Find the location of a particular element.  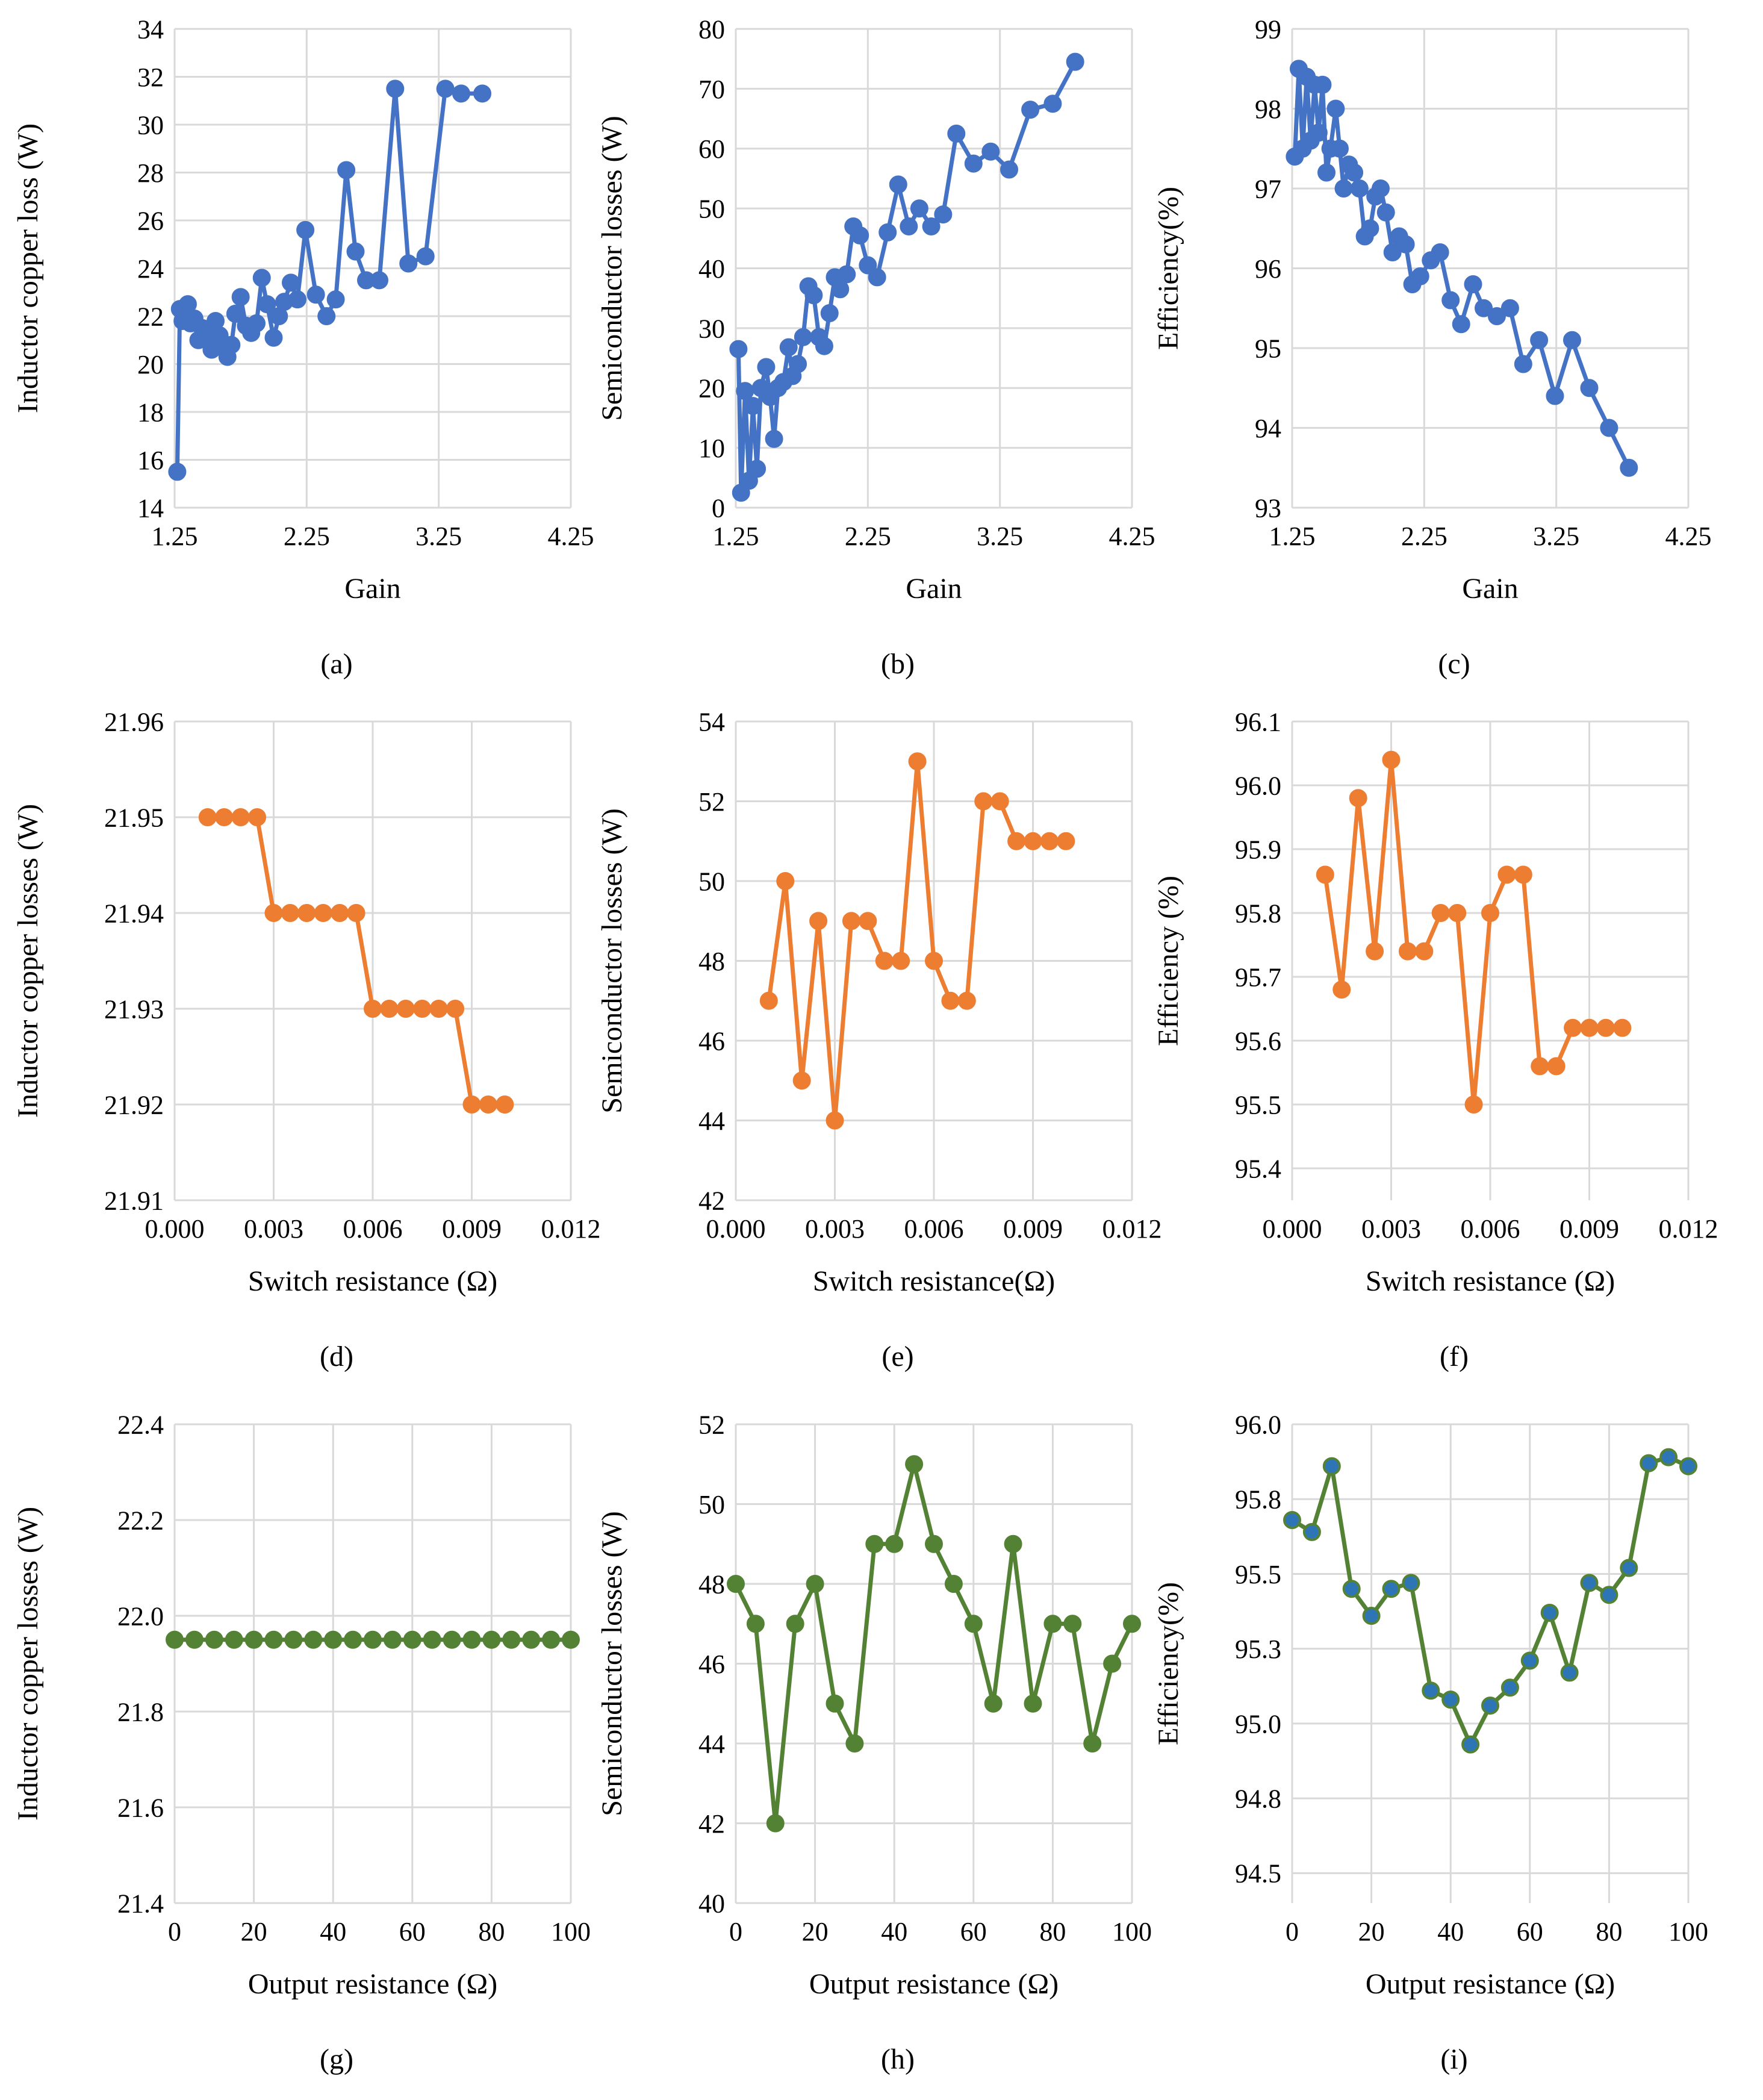

y-tick-label: 94.5 is located at coordinates (1258, 1874).